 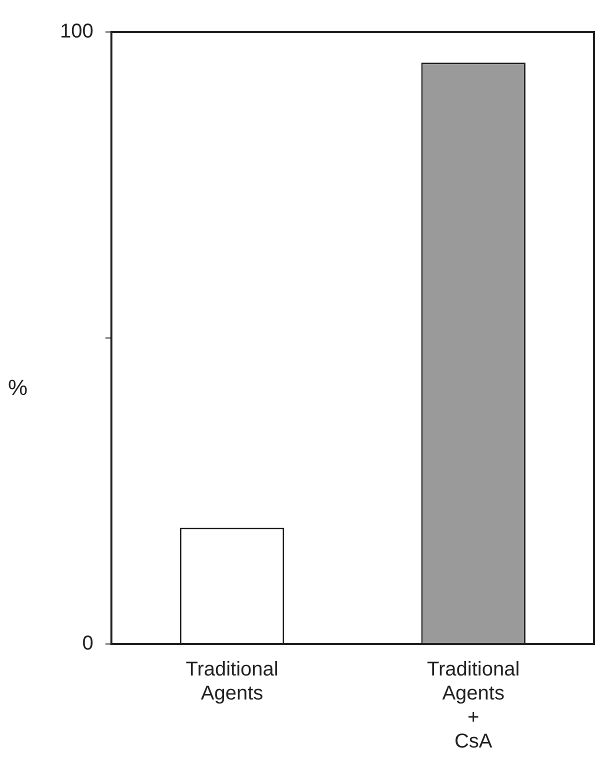 What do you see at coordinates (77, 31) in the screenshot?
I see `y-tick-label: 100` at bounding box center [77, 31].